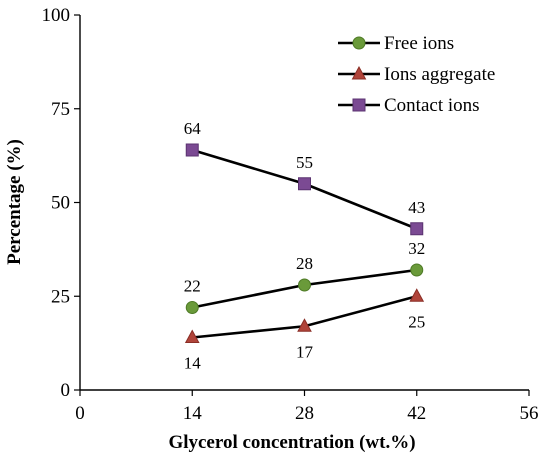 Image resolution: width=550 pixels, height=466 pixels. What do you see at coordinates (80, 413) in the screenshot?
I see `x-tick-label: 0` at bounding box center [80, 413].